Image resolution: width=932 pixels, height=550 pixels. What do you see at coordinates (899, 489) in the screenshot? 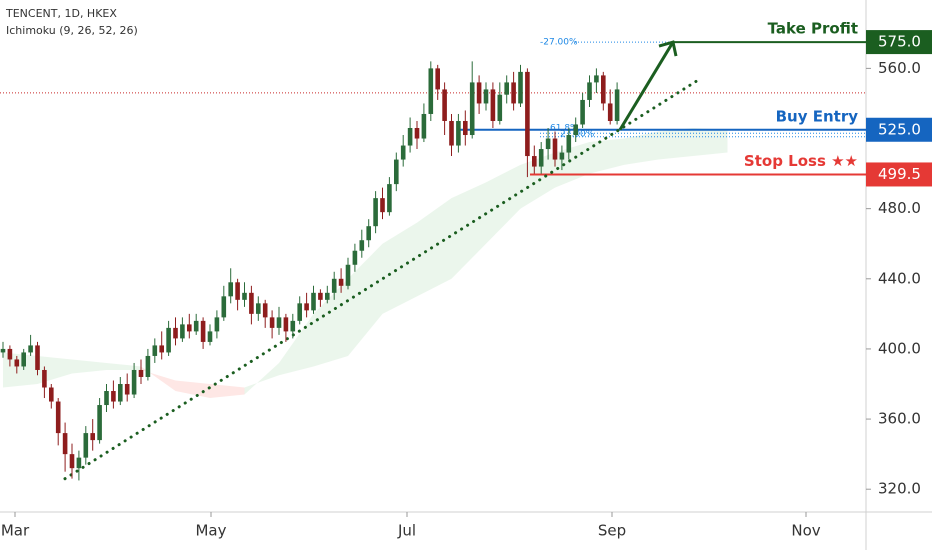
I see `y-tick-label: 320.0` at bounding box center [899, 489].